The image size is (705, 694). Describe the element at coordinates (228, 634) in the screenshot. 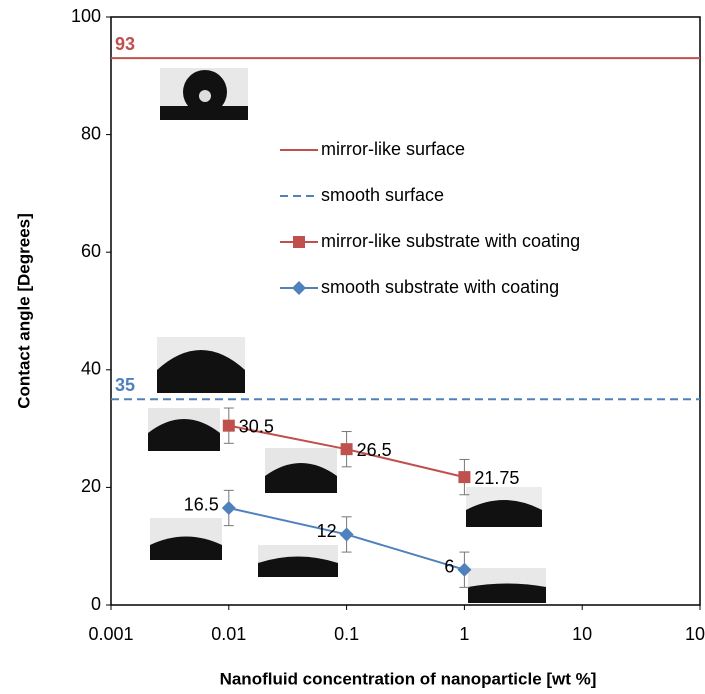

I see `x-tick-label: 0.01` at that location.